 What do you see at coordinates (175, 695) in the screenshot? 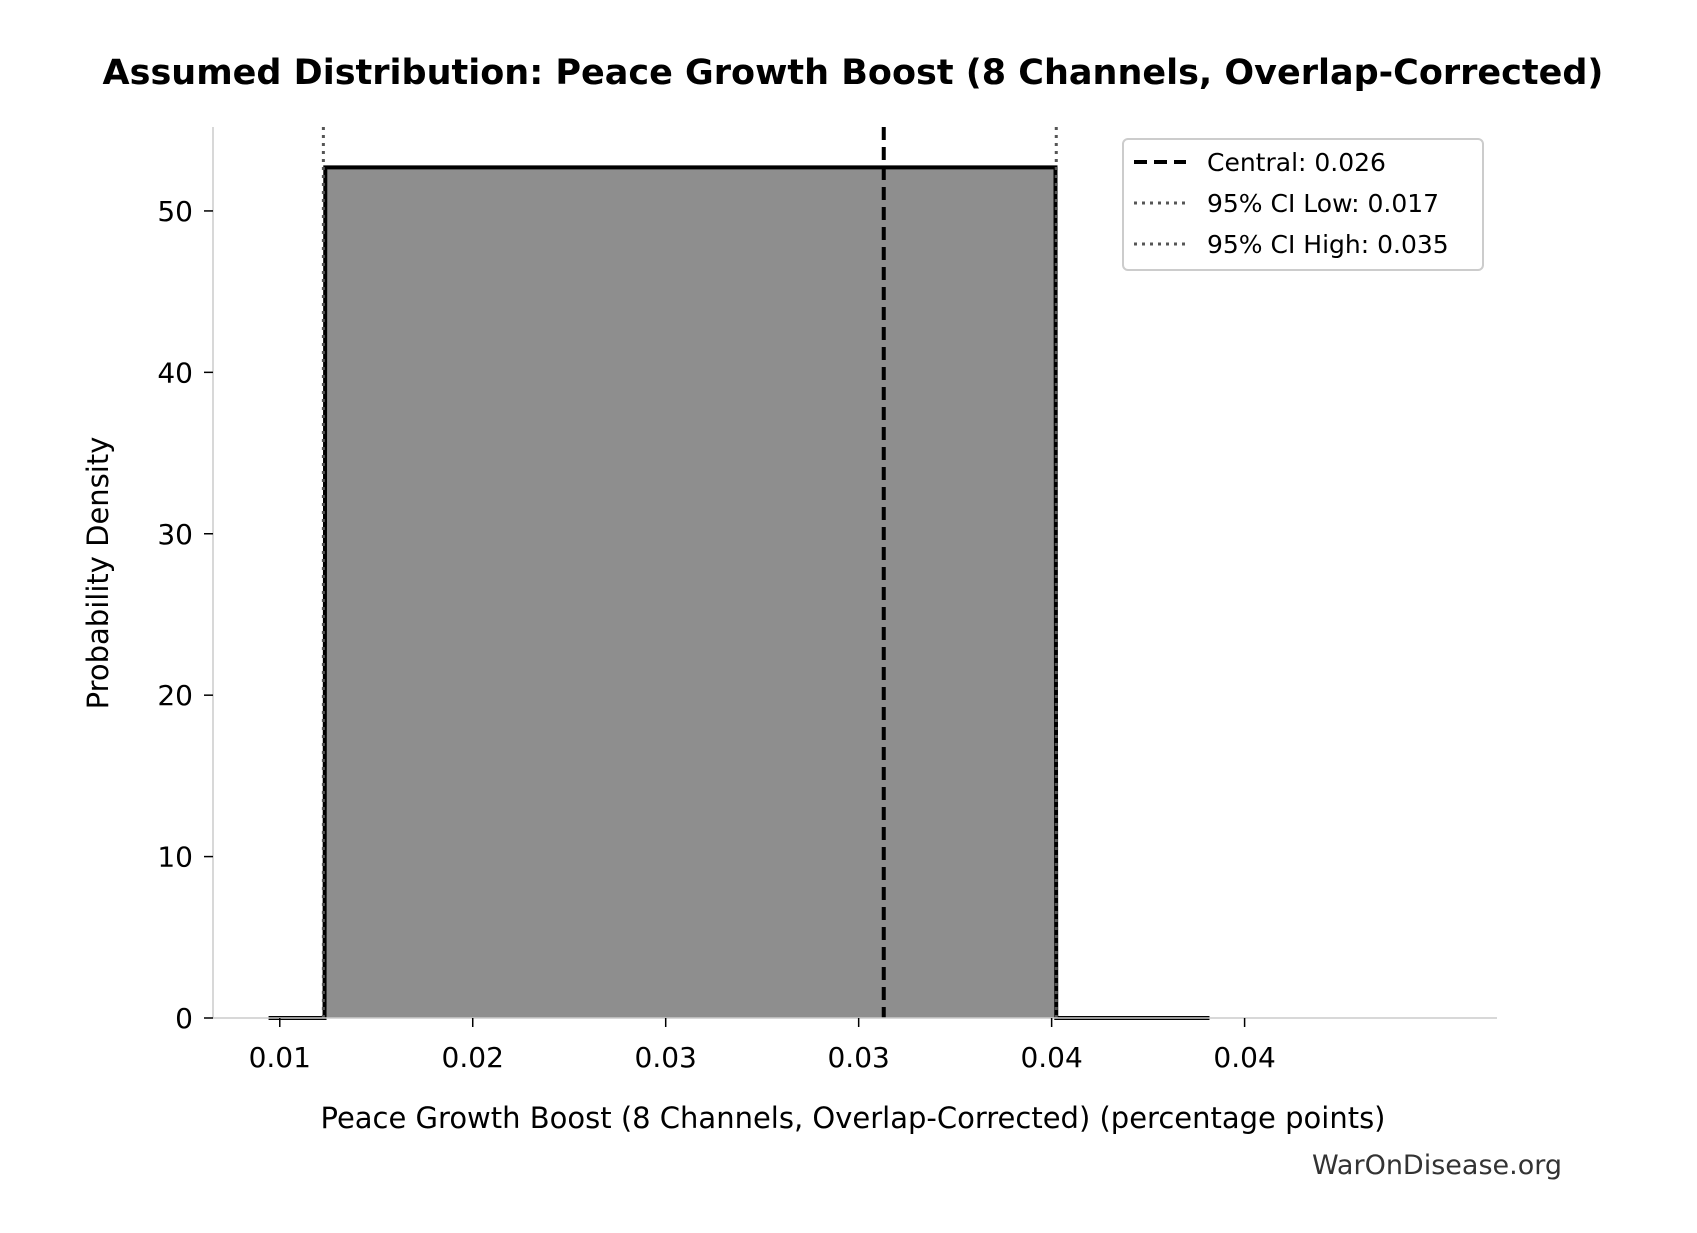
I see `y-tick-label: 20` at bounding box center [175, 695].